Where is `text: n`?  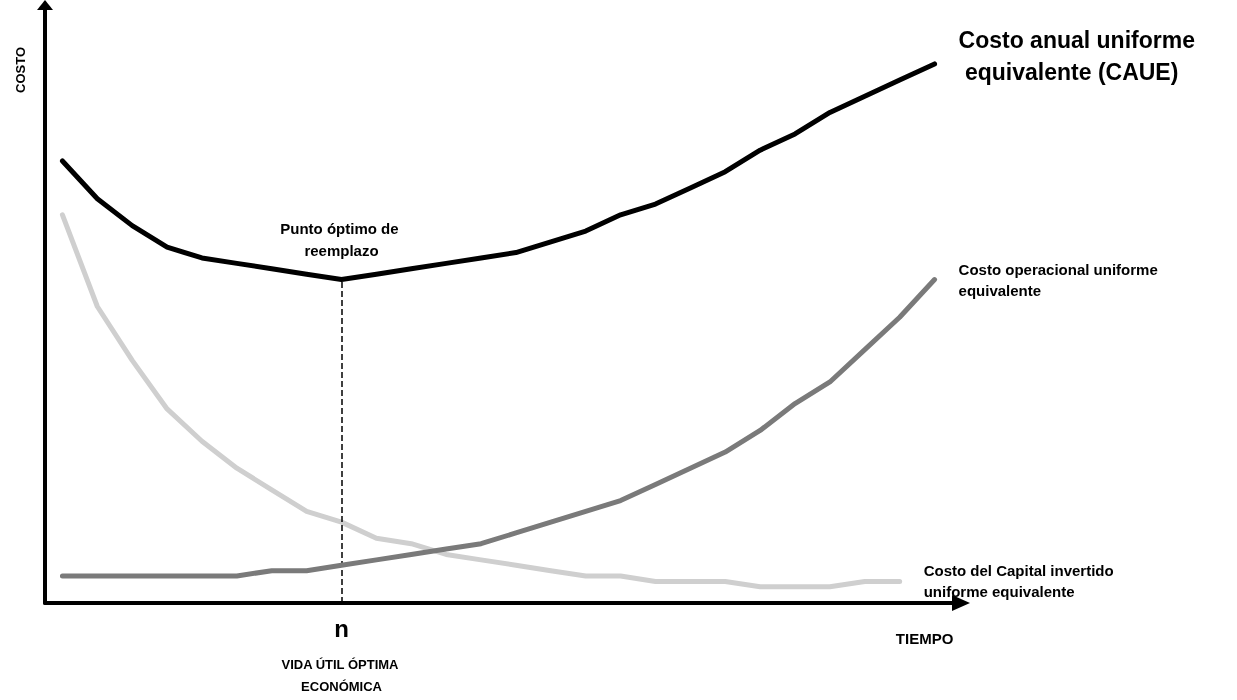
text: n is located at coordinates (341, 628).